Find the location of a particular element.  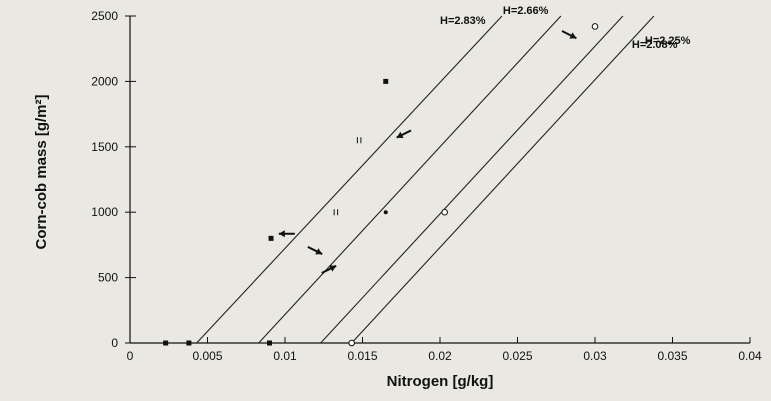

y-tick-label: 2000 is located at coordinates (104, 81).